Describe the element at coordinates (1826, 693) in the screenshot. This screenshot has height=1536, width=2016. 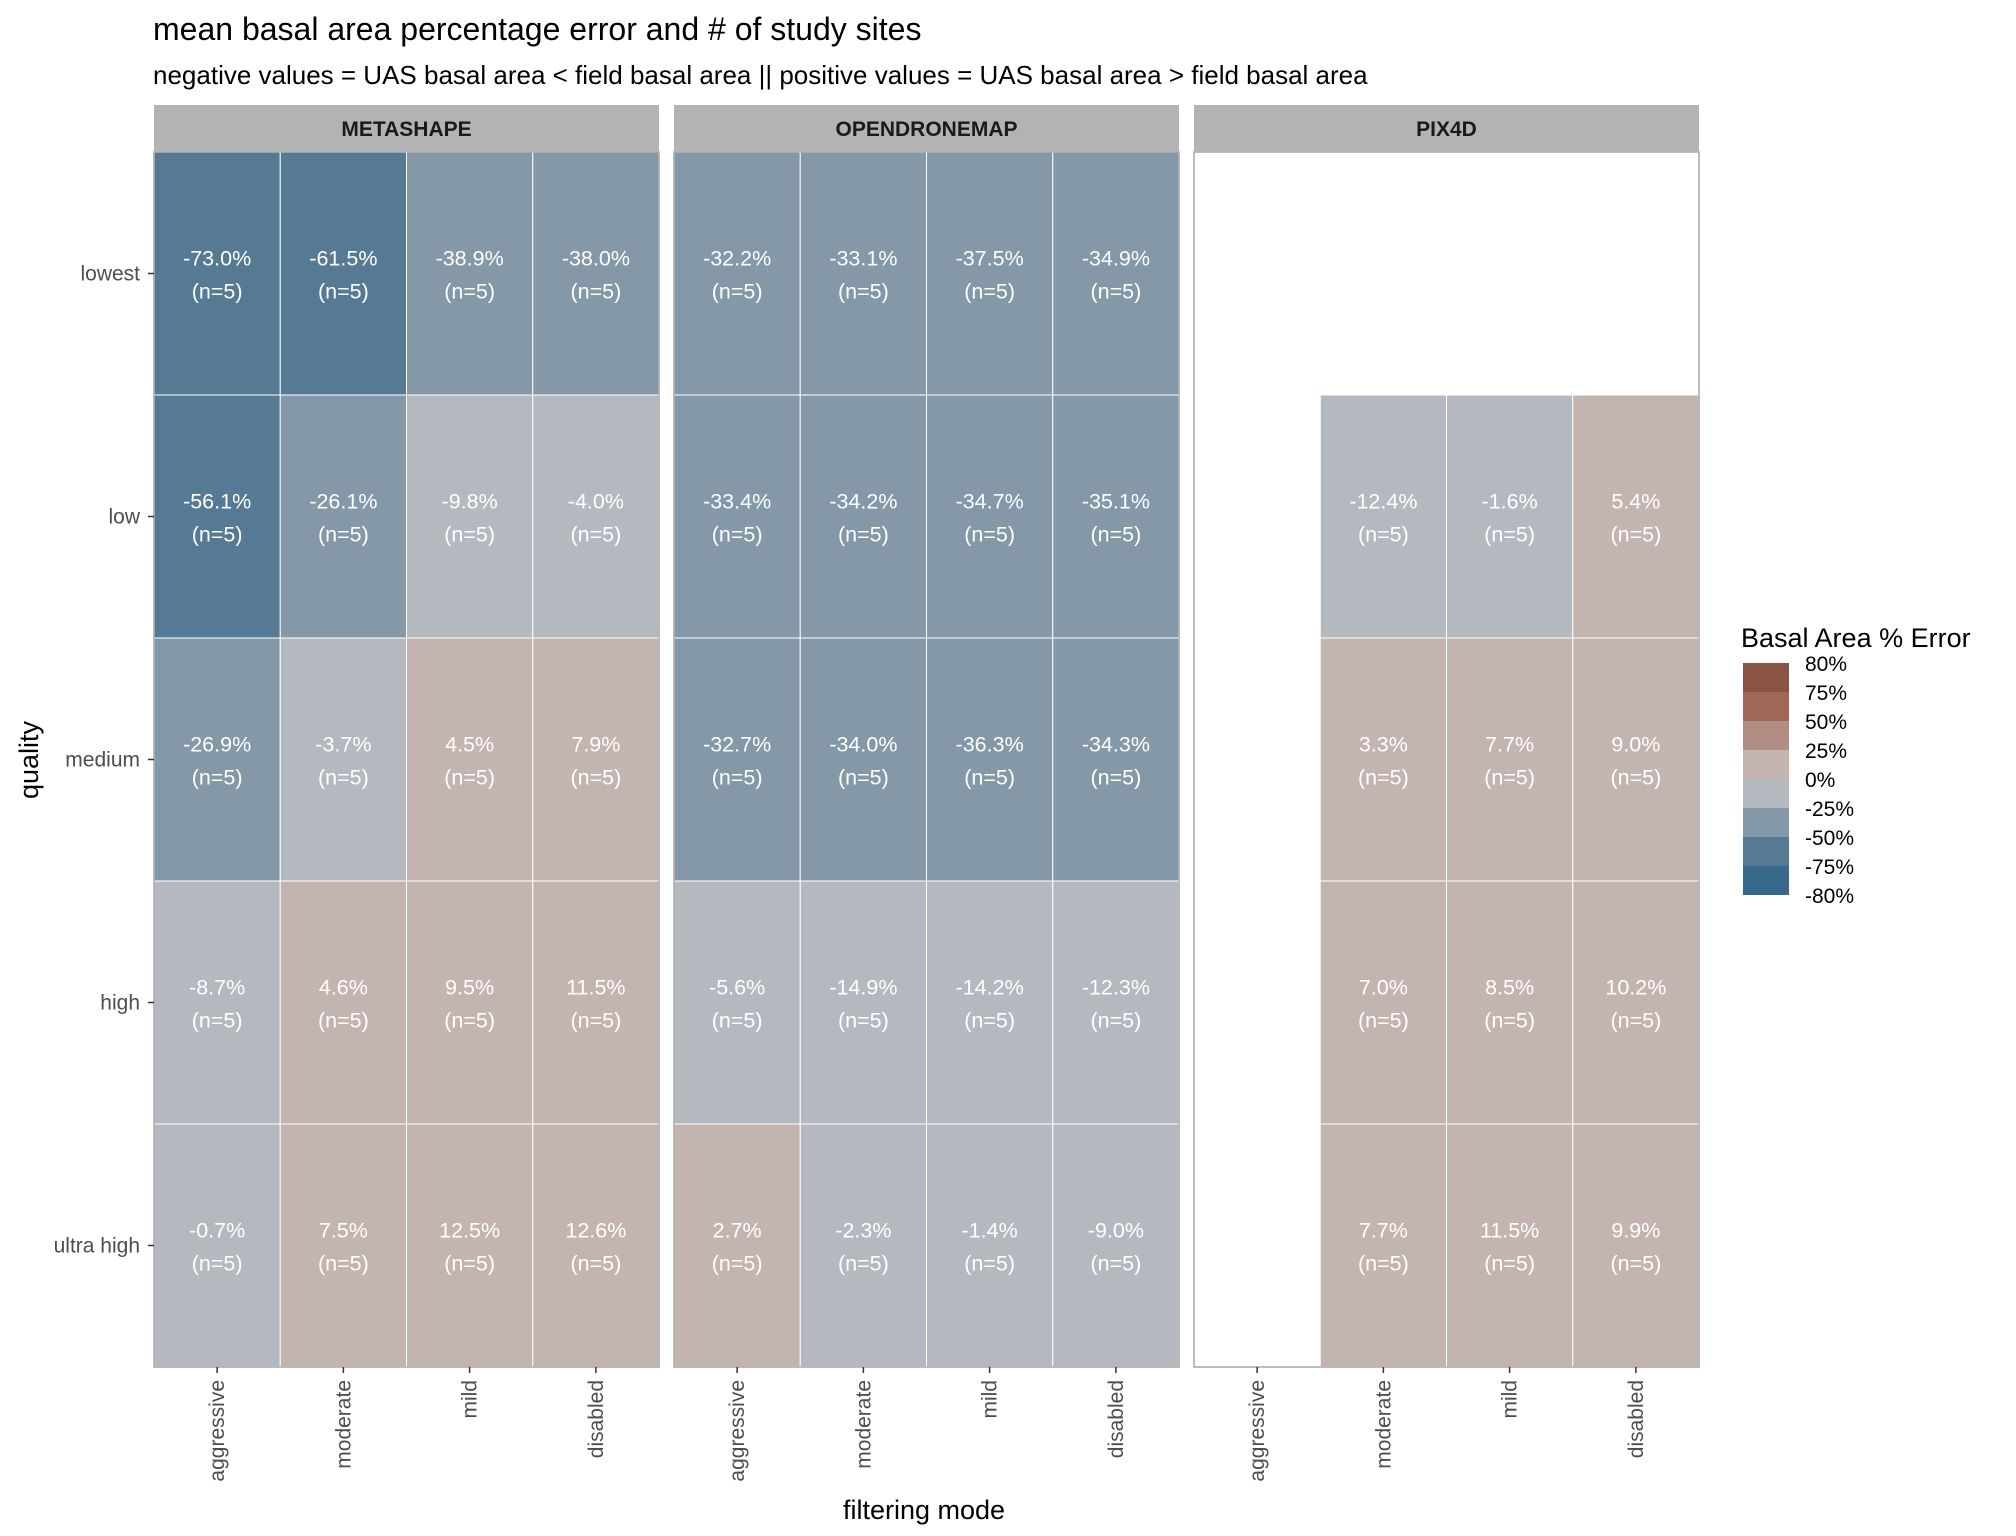
I see `legend-label: 75%` at that location.